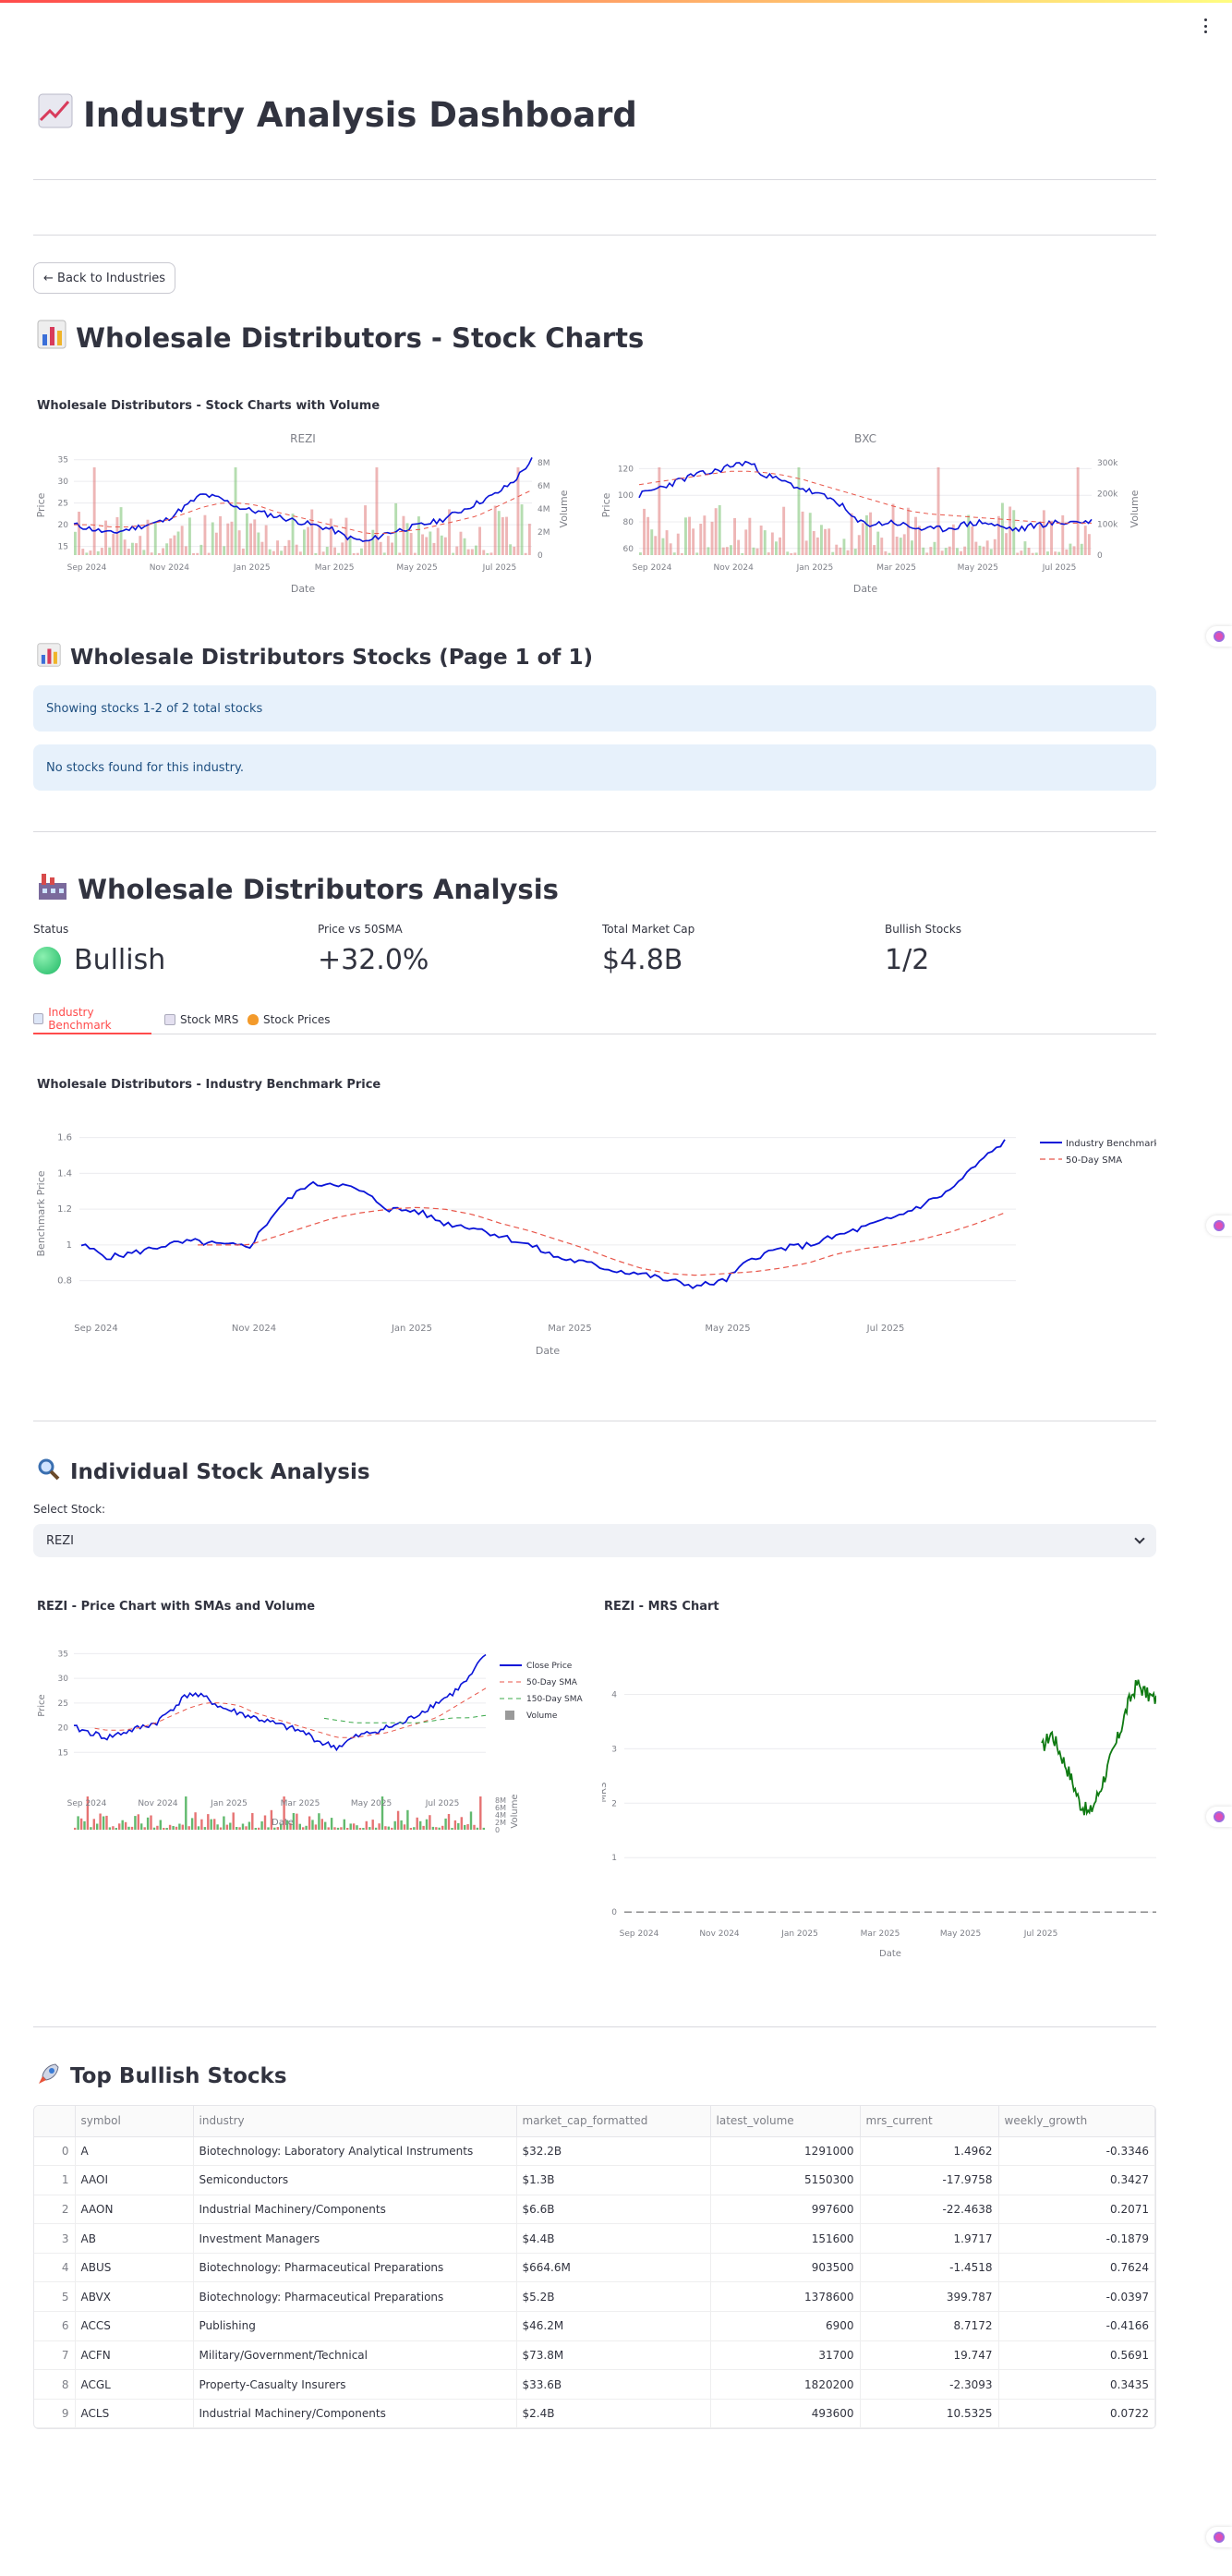  What do you see at coordinates (64, 1679) in the screenshot?
I see `y-tick-label: 30` at bounding box center [64, 1679].